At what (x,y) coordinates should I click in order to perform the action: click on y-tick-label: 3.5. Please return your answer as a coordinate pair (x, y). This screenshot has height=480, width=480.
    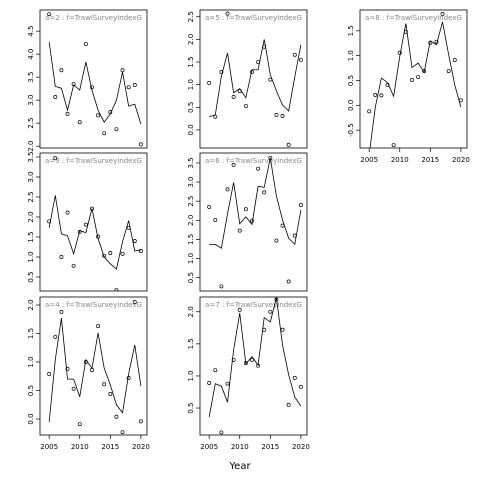
    Looking at the image, I should click on (31, 156).